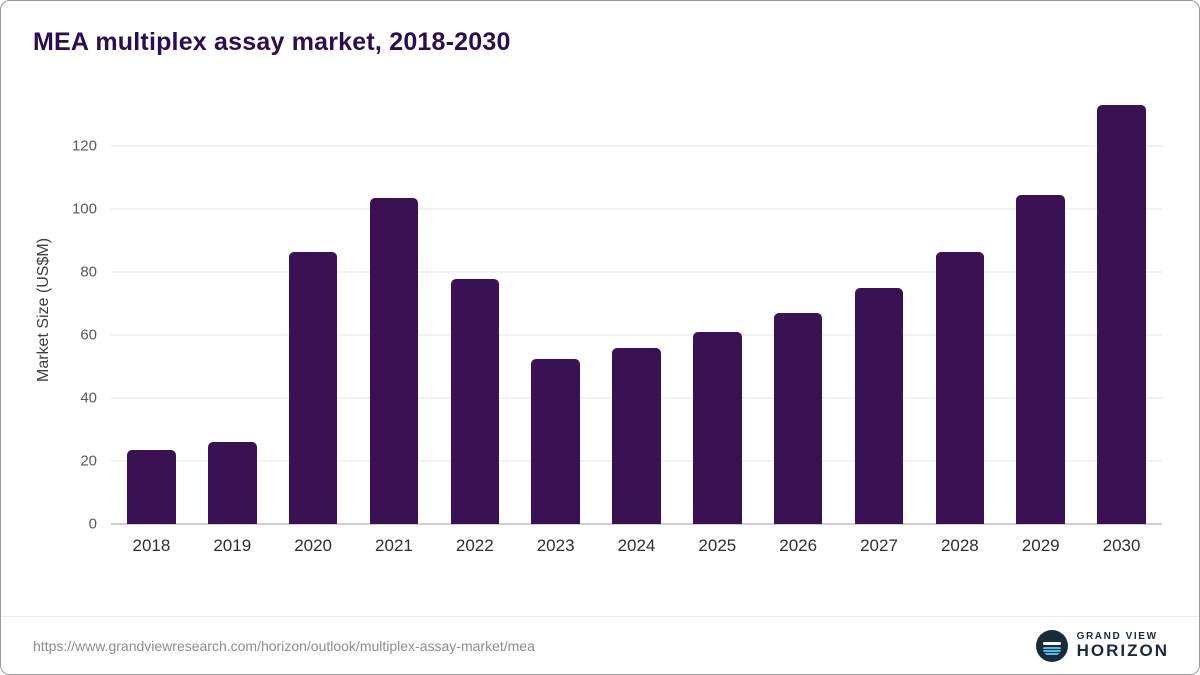 The height and width of the screenshot is (675, 1200). What do you see at coordinates (394, 545) in the screenshot?
I see `x-tick-label-2021: 2021` at bounding box center [394, 545].